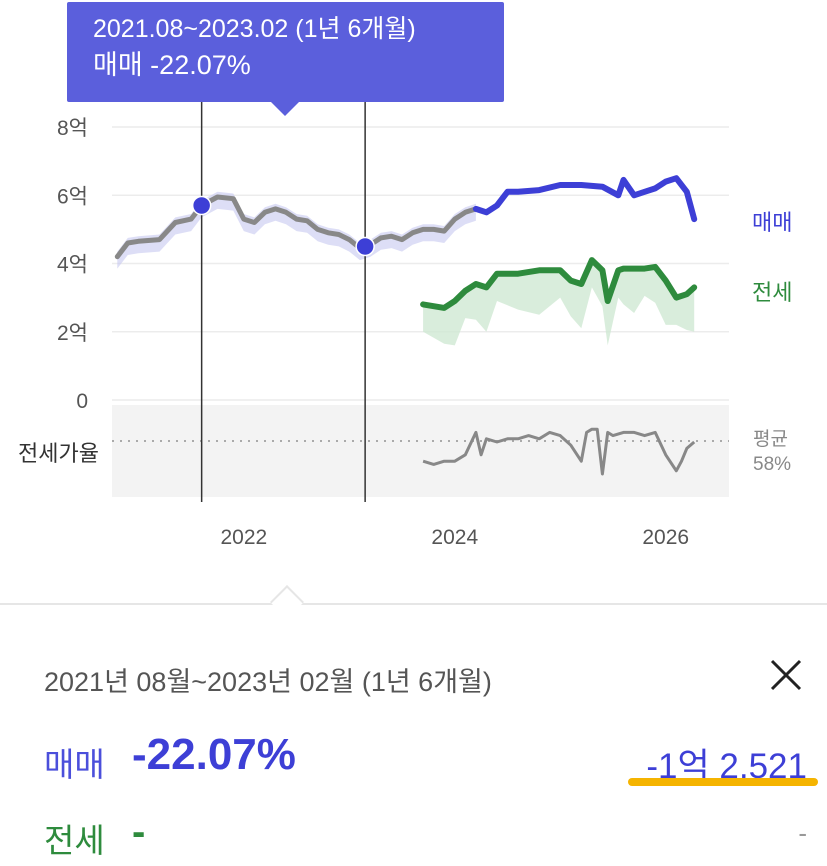 This screenshot has width=827, height=866. Describe the element at coordinates (772, 464) in the screenshot. I see `ltv-average-value: 58%` at that location.